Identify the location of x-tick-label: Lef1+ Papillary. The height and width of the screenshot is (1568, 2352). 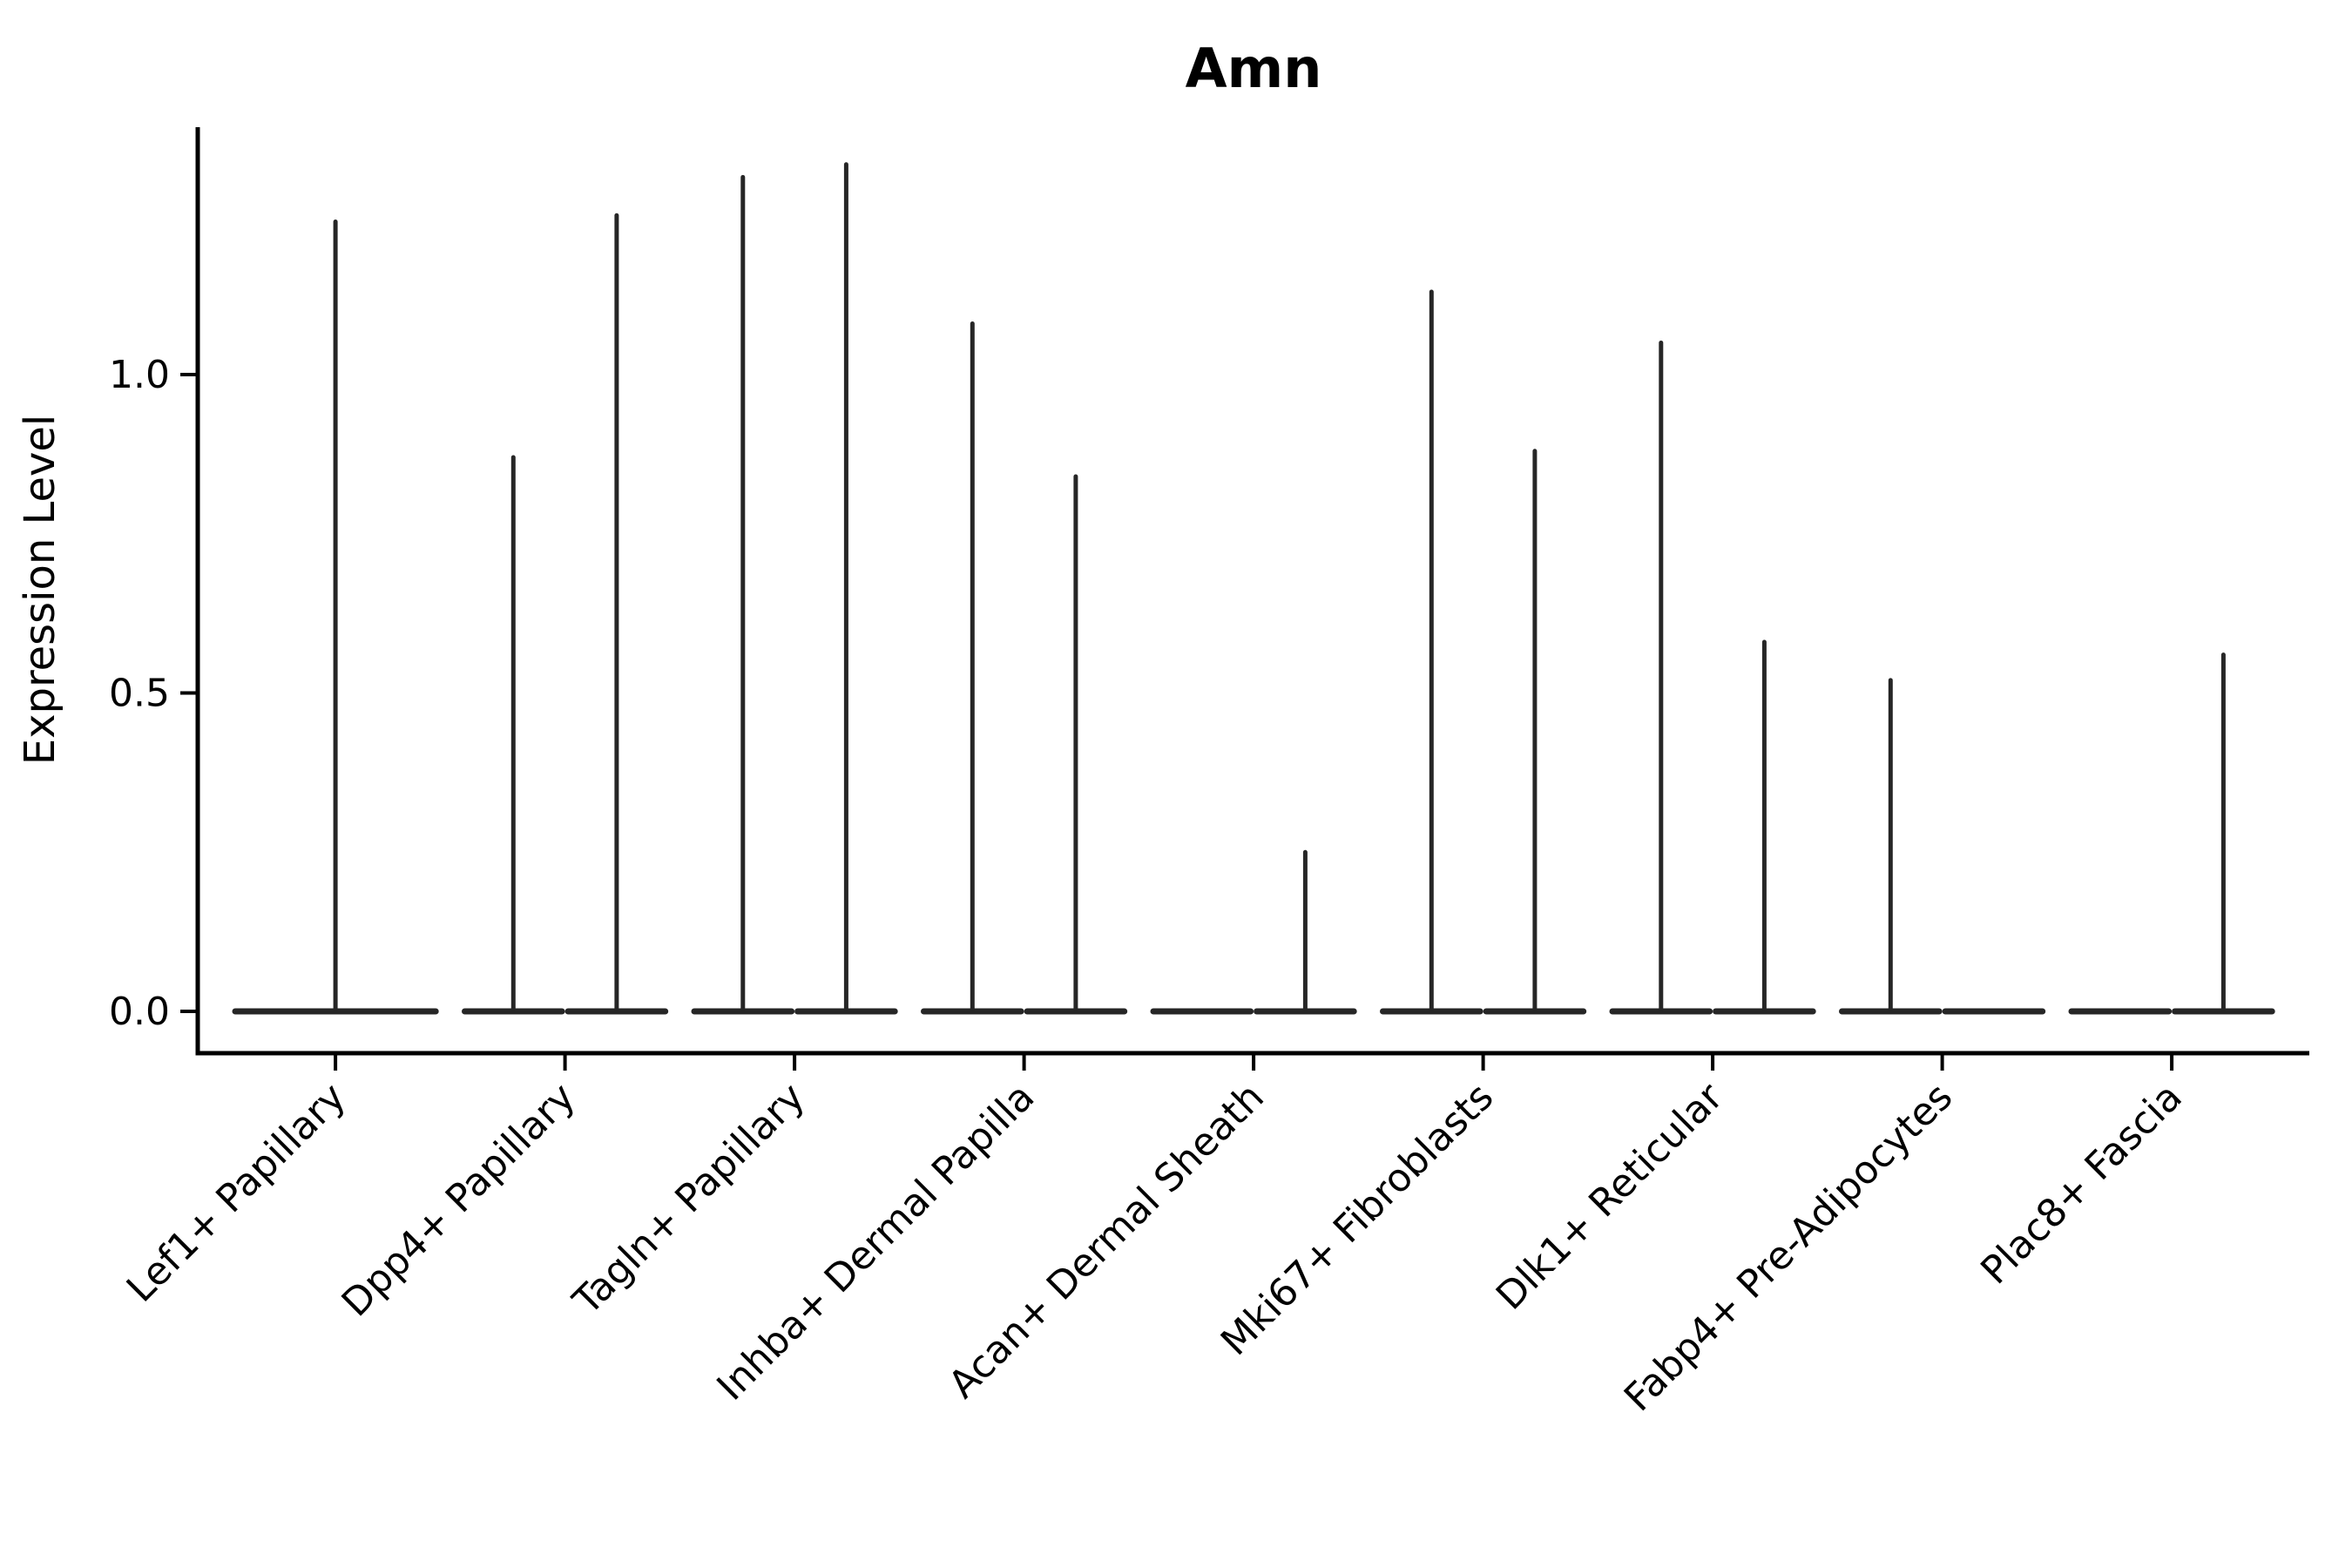
(236, 1193).